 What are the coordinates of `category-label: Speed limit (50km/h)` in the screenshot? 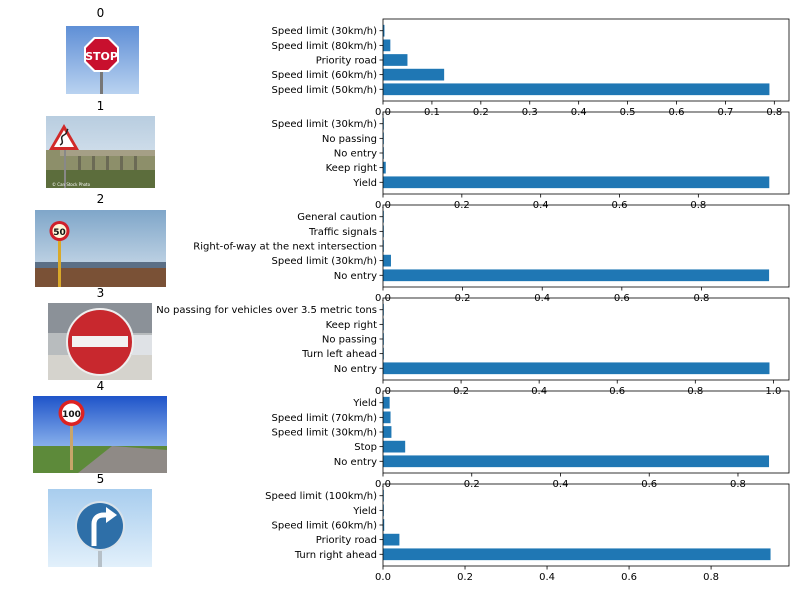 It's located at (325, 90).